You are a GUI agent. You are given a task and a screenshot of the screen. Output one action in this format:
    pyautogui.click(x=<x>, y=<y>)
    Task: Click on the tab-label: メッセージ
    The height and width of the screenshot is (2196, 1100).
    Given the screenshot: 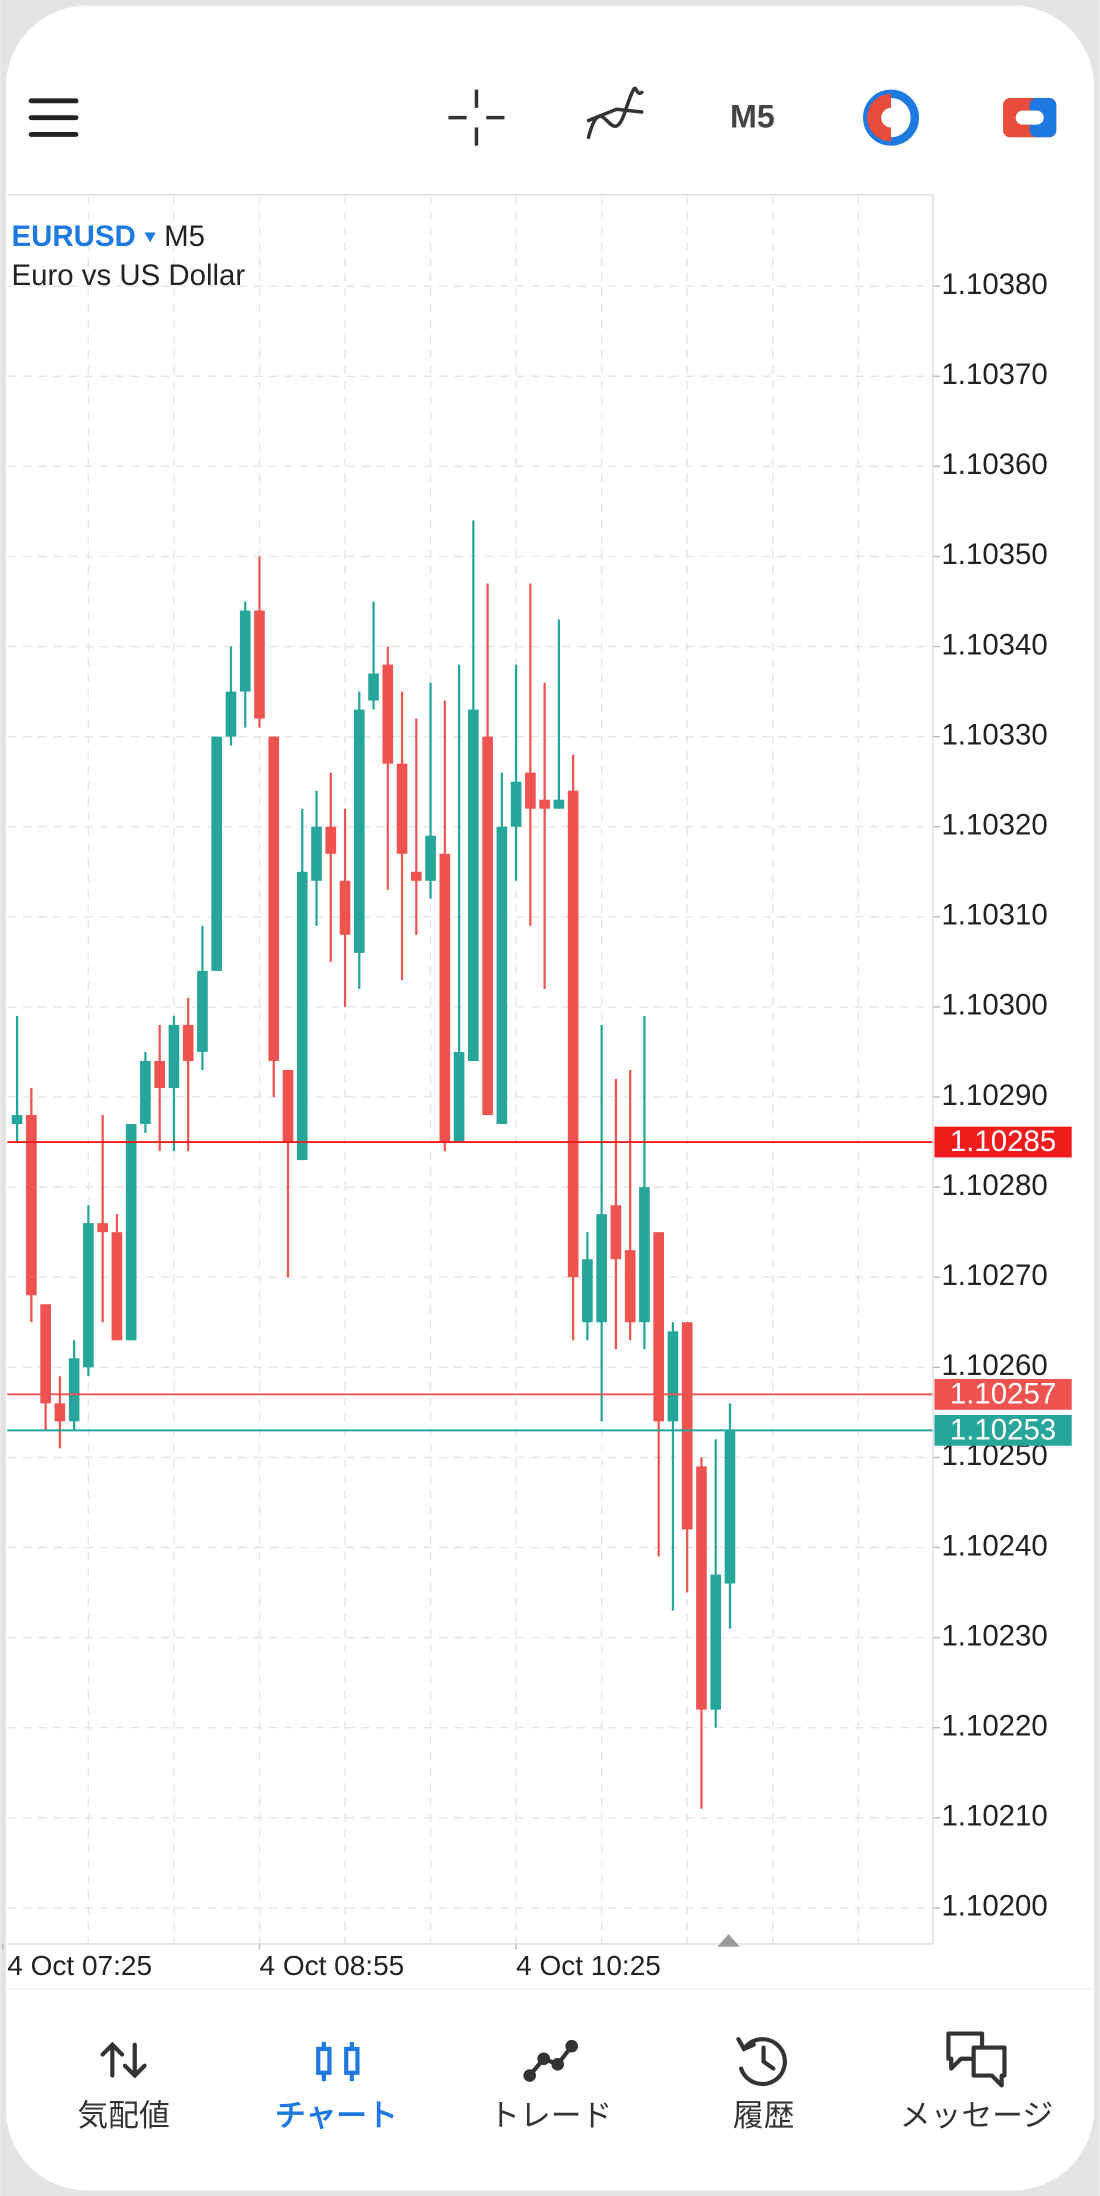 What is the action you would take?
    pyautogui.click(x=976, y=2116)
    